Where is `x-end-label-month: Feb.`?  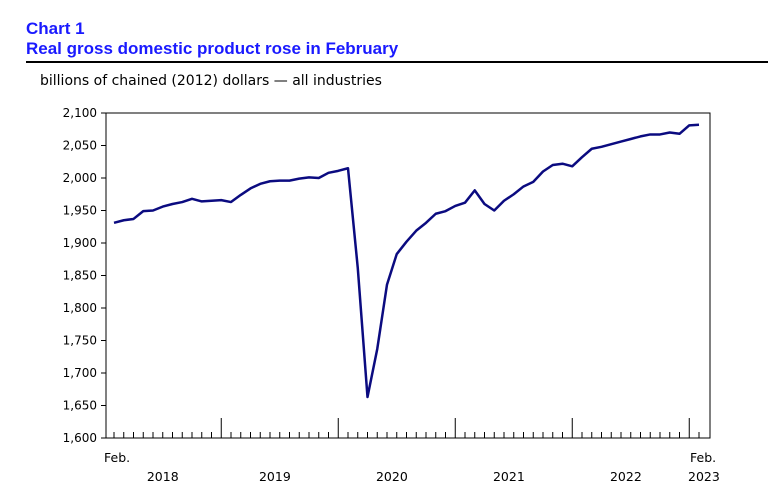 x-end-label-month: Feb. is located at coordinates (703, 457).